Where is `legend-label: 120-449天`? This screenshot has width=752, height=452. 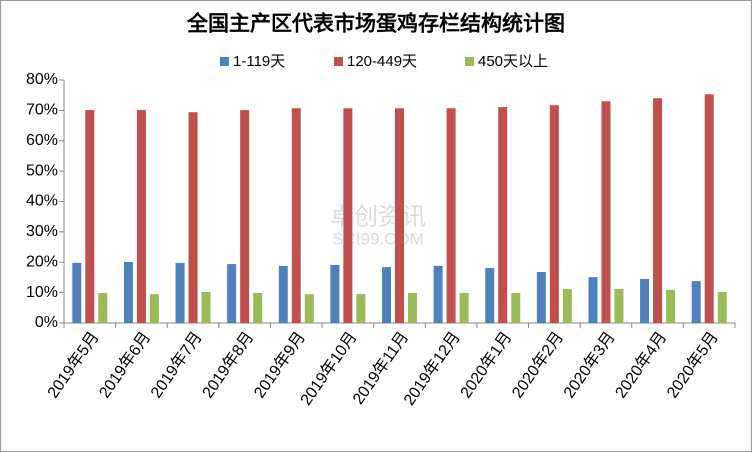
legend-label: 120-449天 is located at coordinates (382, 61).